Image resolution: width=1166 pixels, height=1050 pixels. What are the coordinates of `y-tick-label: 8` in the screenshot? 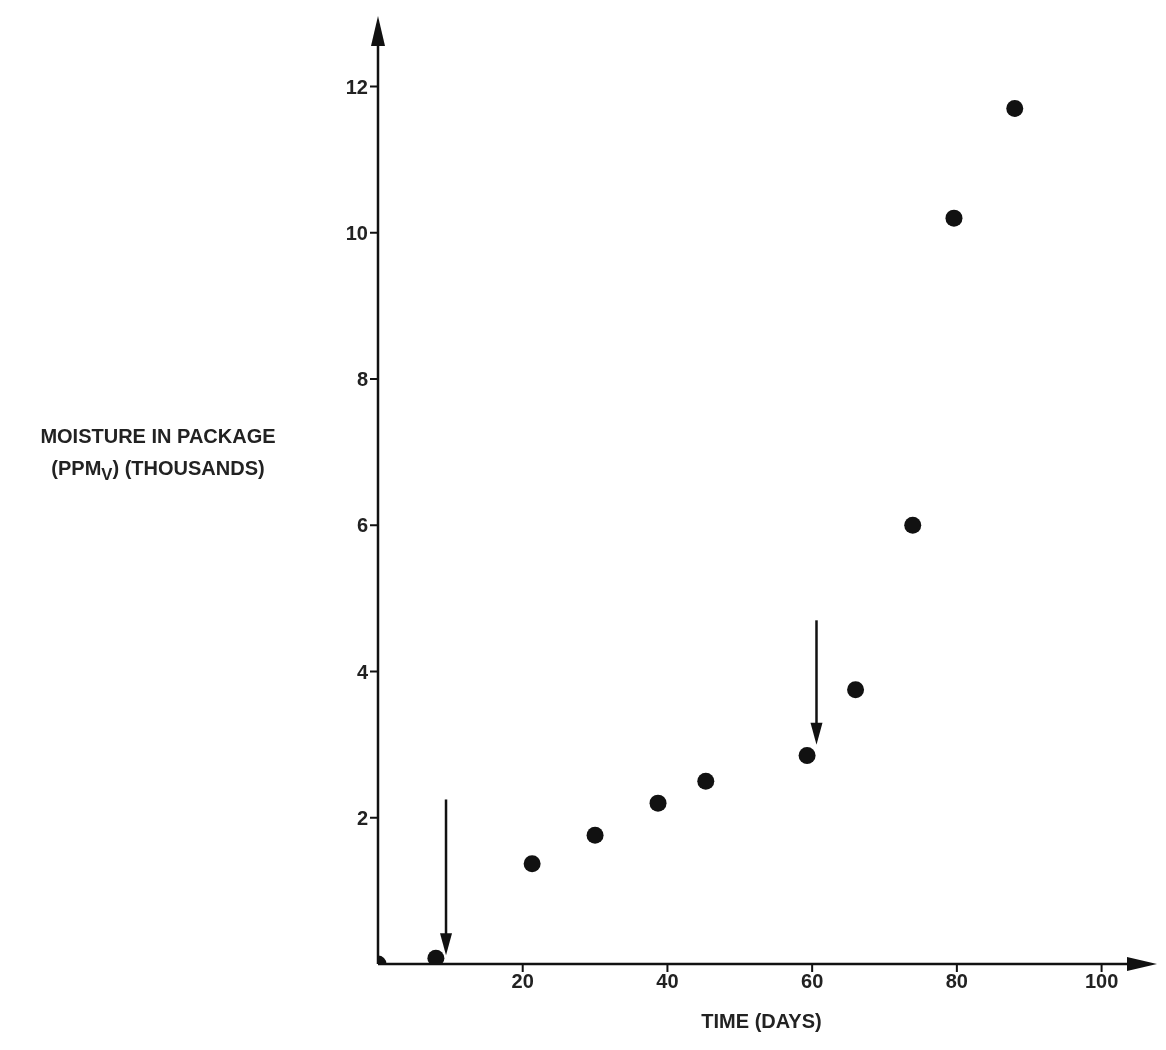 It's located at (362, 379).